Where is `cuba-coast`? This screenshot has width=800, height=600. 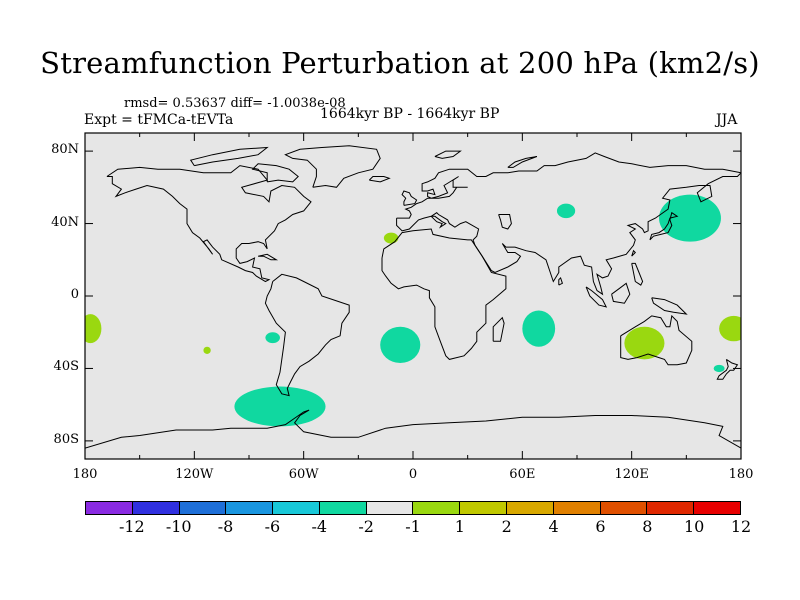
cuba-coast is located at coordinates (268, 257).